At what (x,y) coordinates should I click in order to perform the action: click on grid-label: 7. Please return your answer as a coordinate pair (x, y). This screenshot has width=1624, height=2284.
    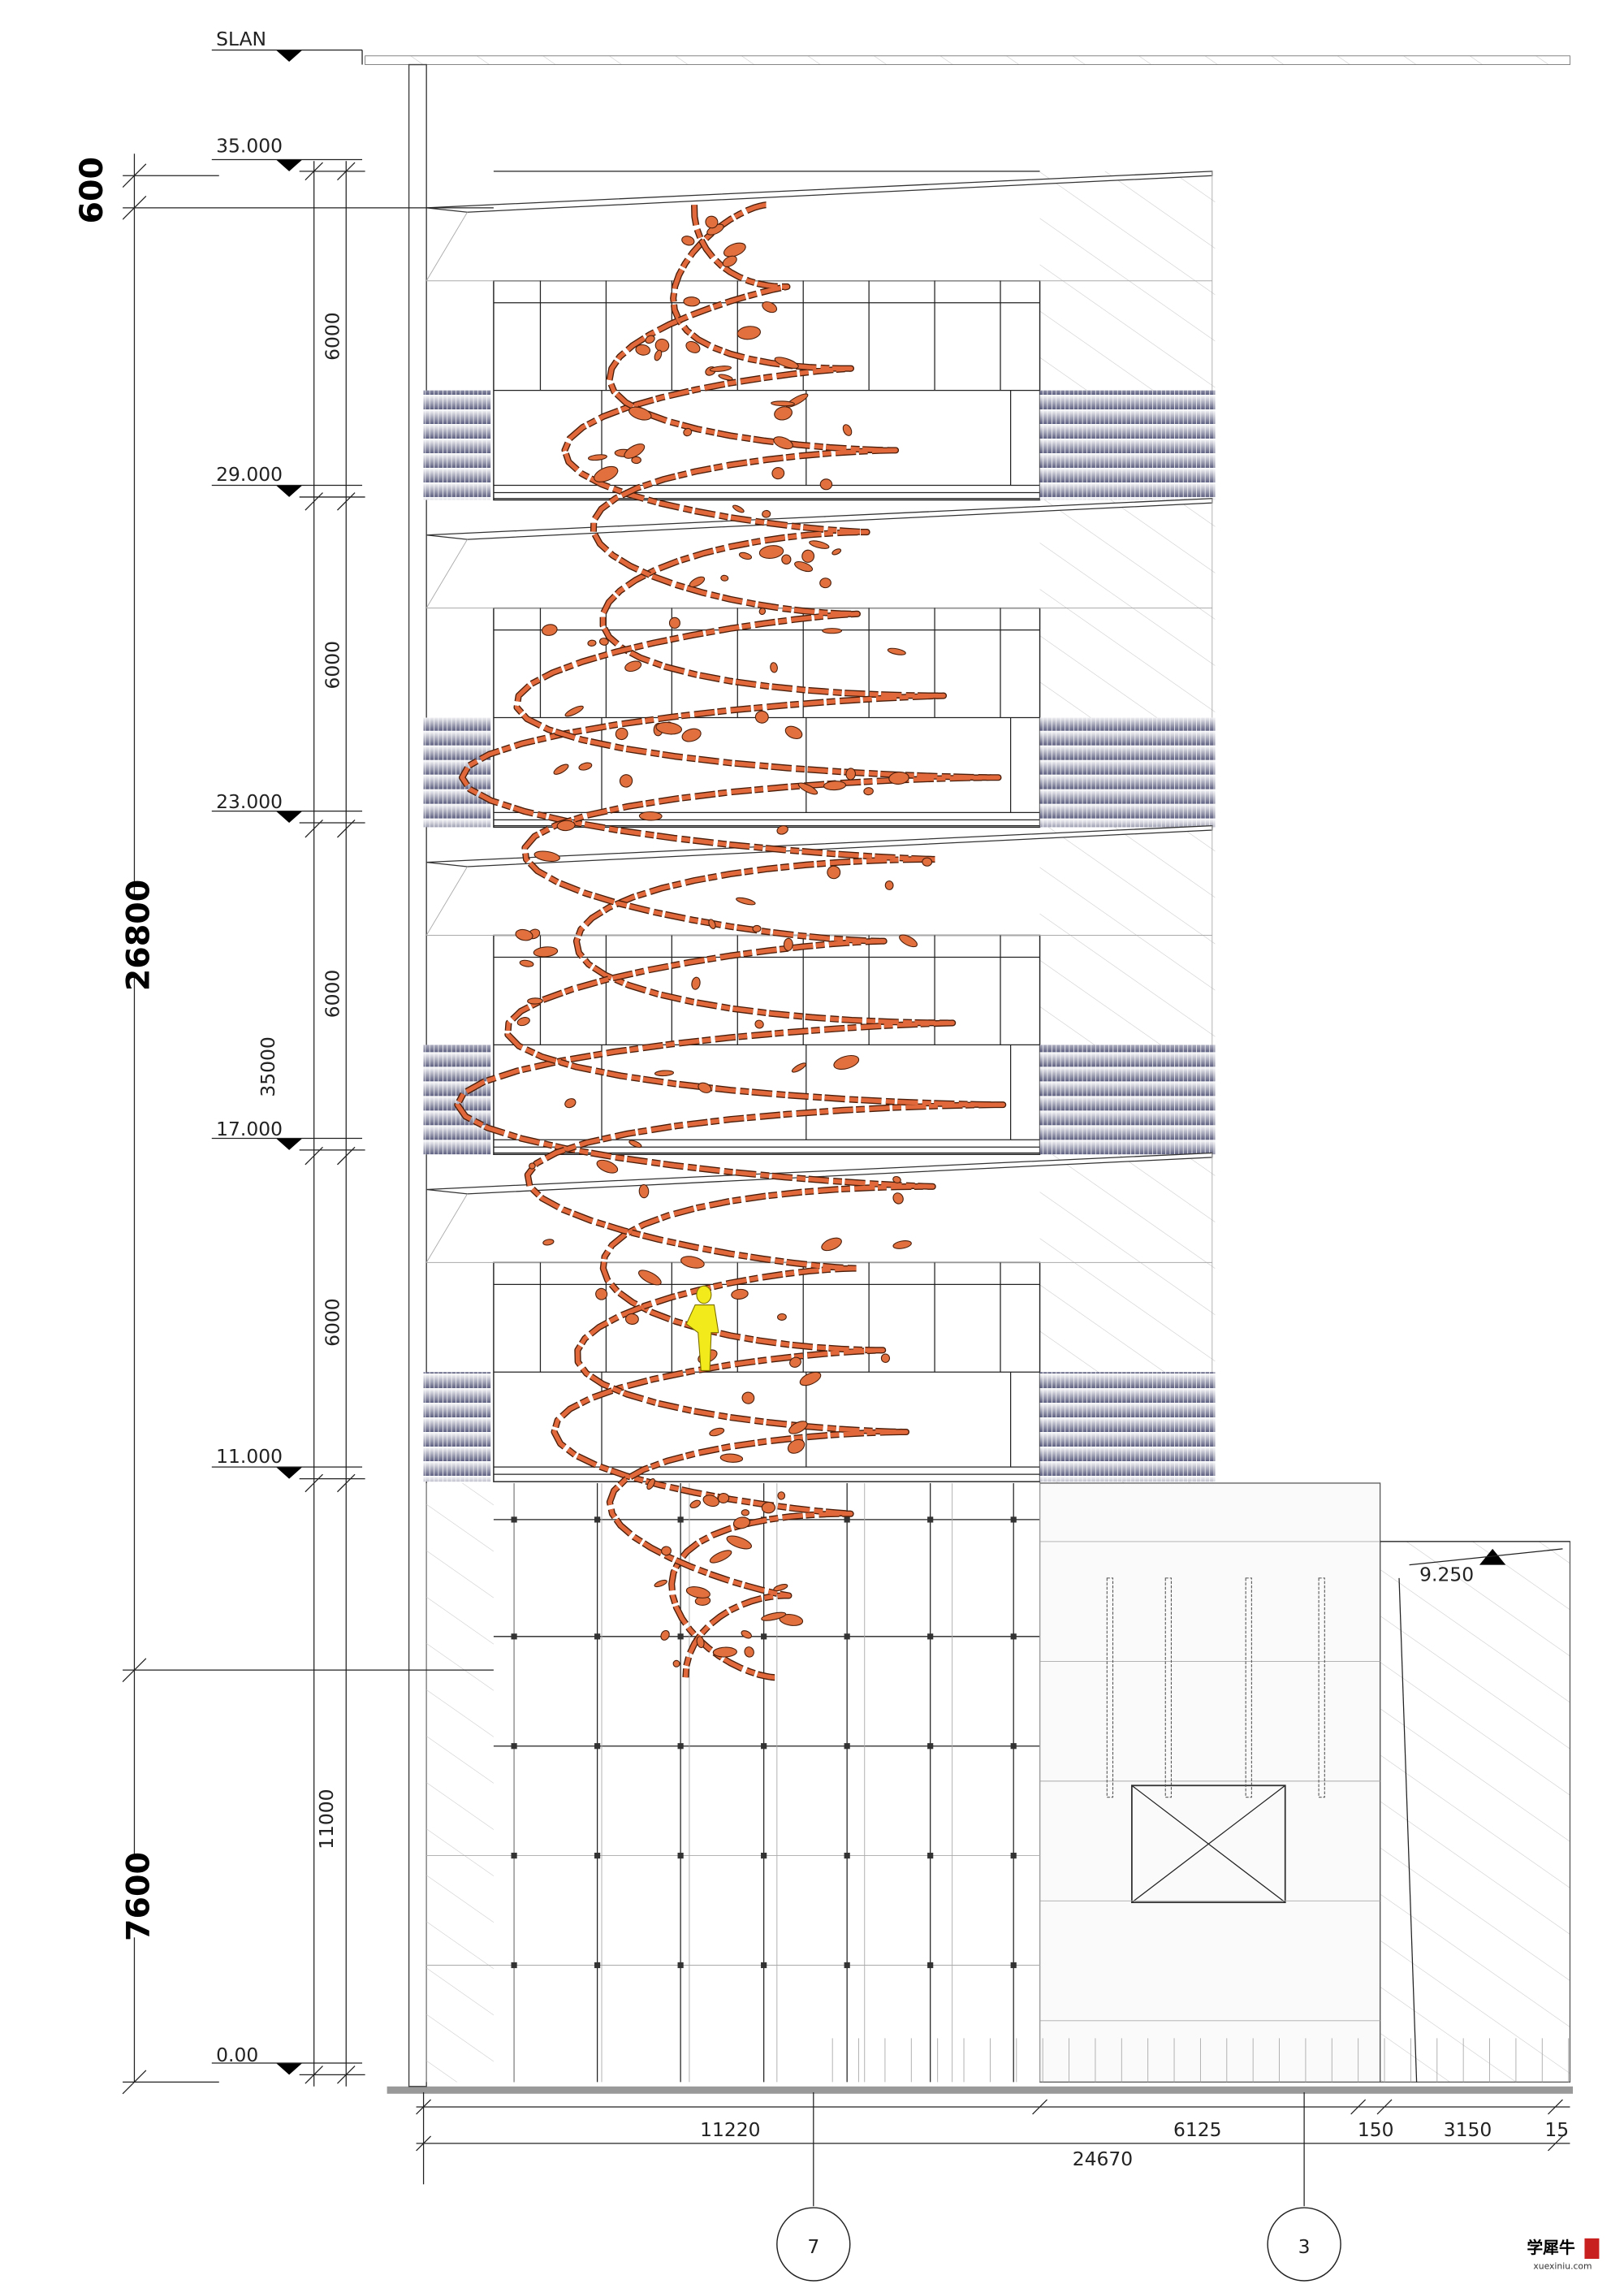
    Looking at the image, I should click on (813, 2246).